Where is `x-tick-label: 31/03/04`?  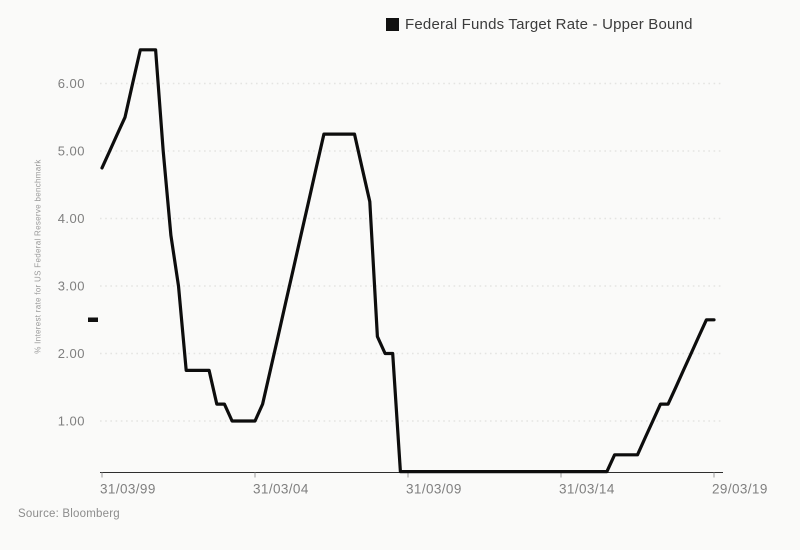
x-tick-label: 31/03/04 is located at coordinates (281, 489).